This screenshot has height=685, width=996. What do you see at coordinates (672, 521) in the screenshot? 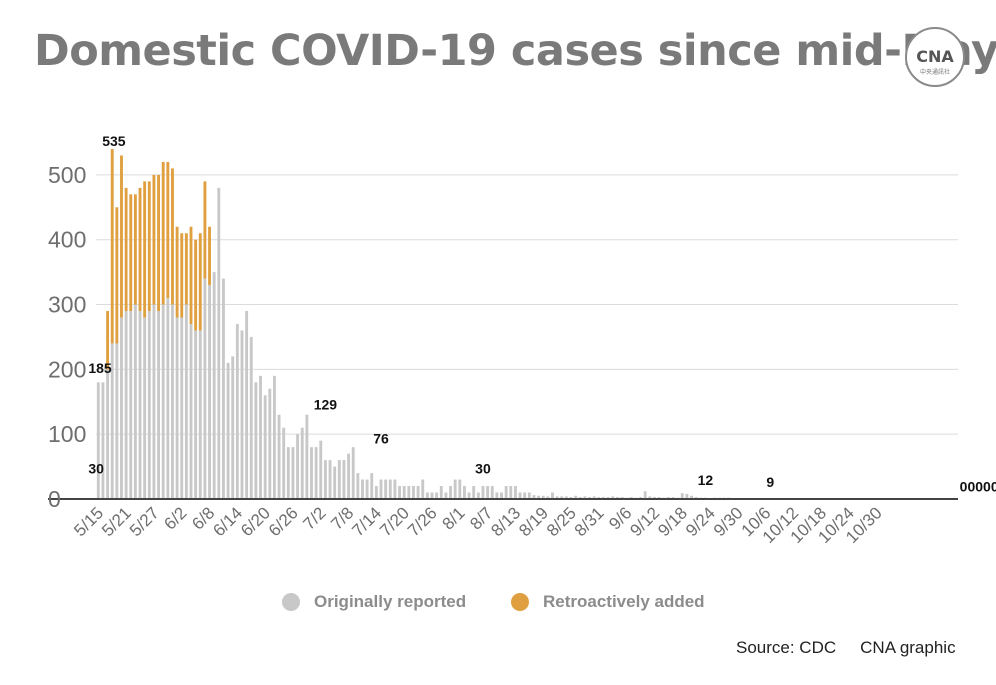
I see `x-tick-label: 9/18` at bounding box center [672, 521].